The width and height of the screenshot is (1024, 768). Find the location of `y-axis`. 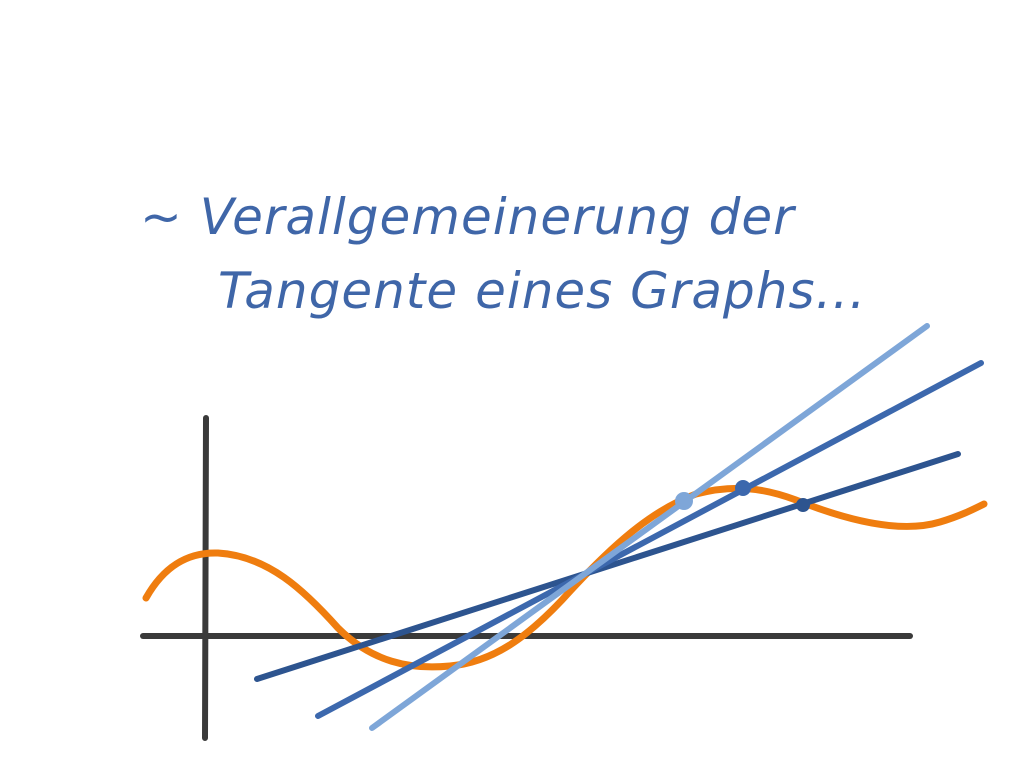

y-axis is located at coordinates (205, 578).